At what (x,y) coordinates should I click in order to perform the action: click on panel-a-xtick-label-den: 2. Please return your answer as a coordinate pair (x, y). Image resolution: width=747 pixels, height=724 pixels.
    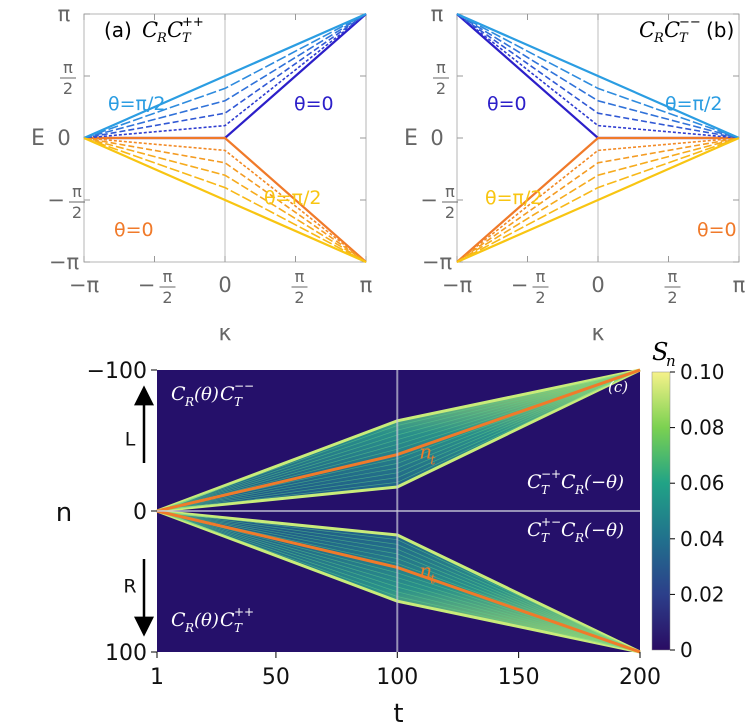
    Looking at the image, I should click on (299, 297).